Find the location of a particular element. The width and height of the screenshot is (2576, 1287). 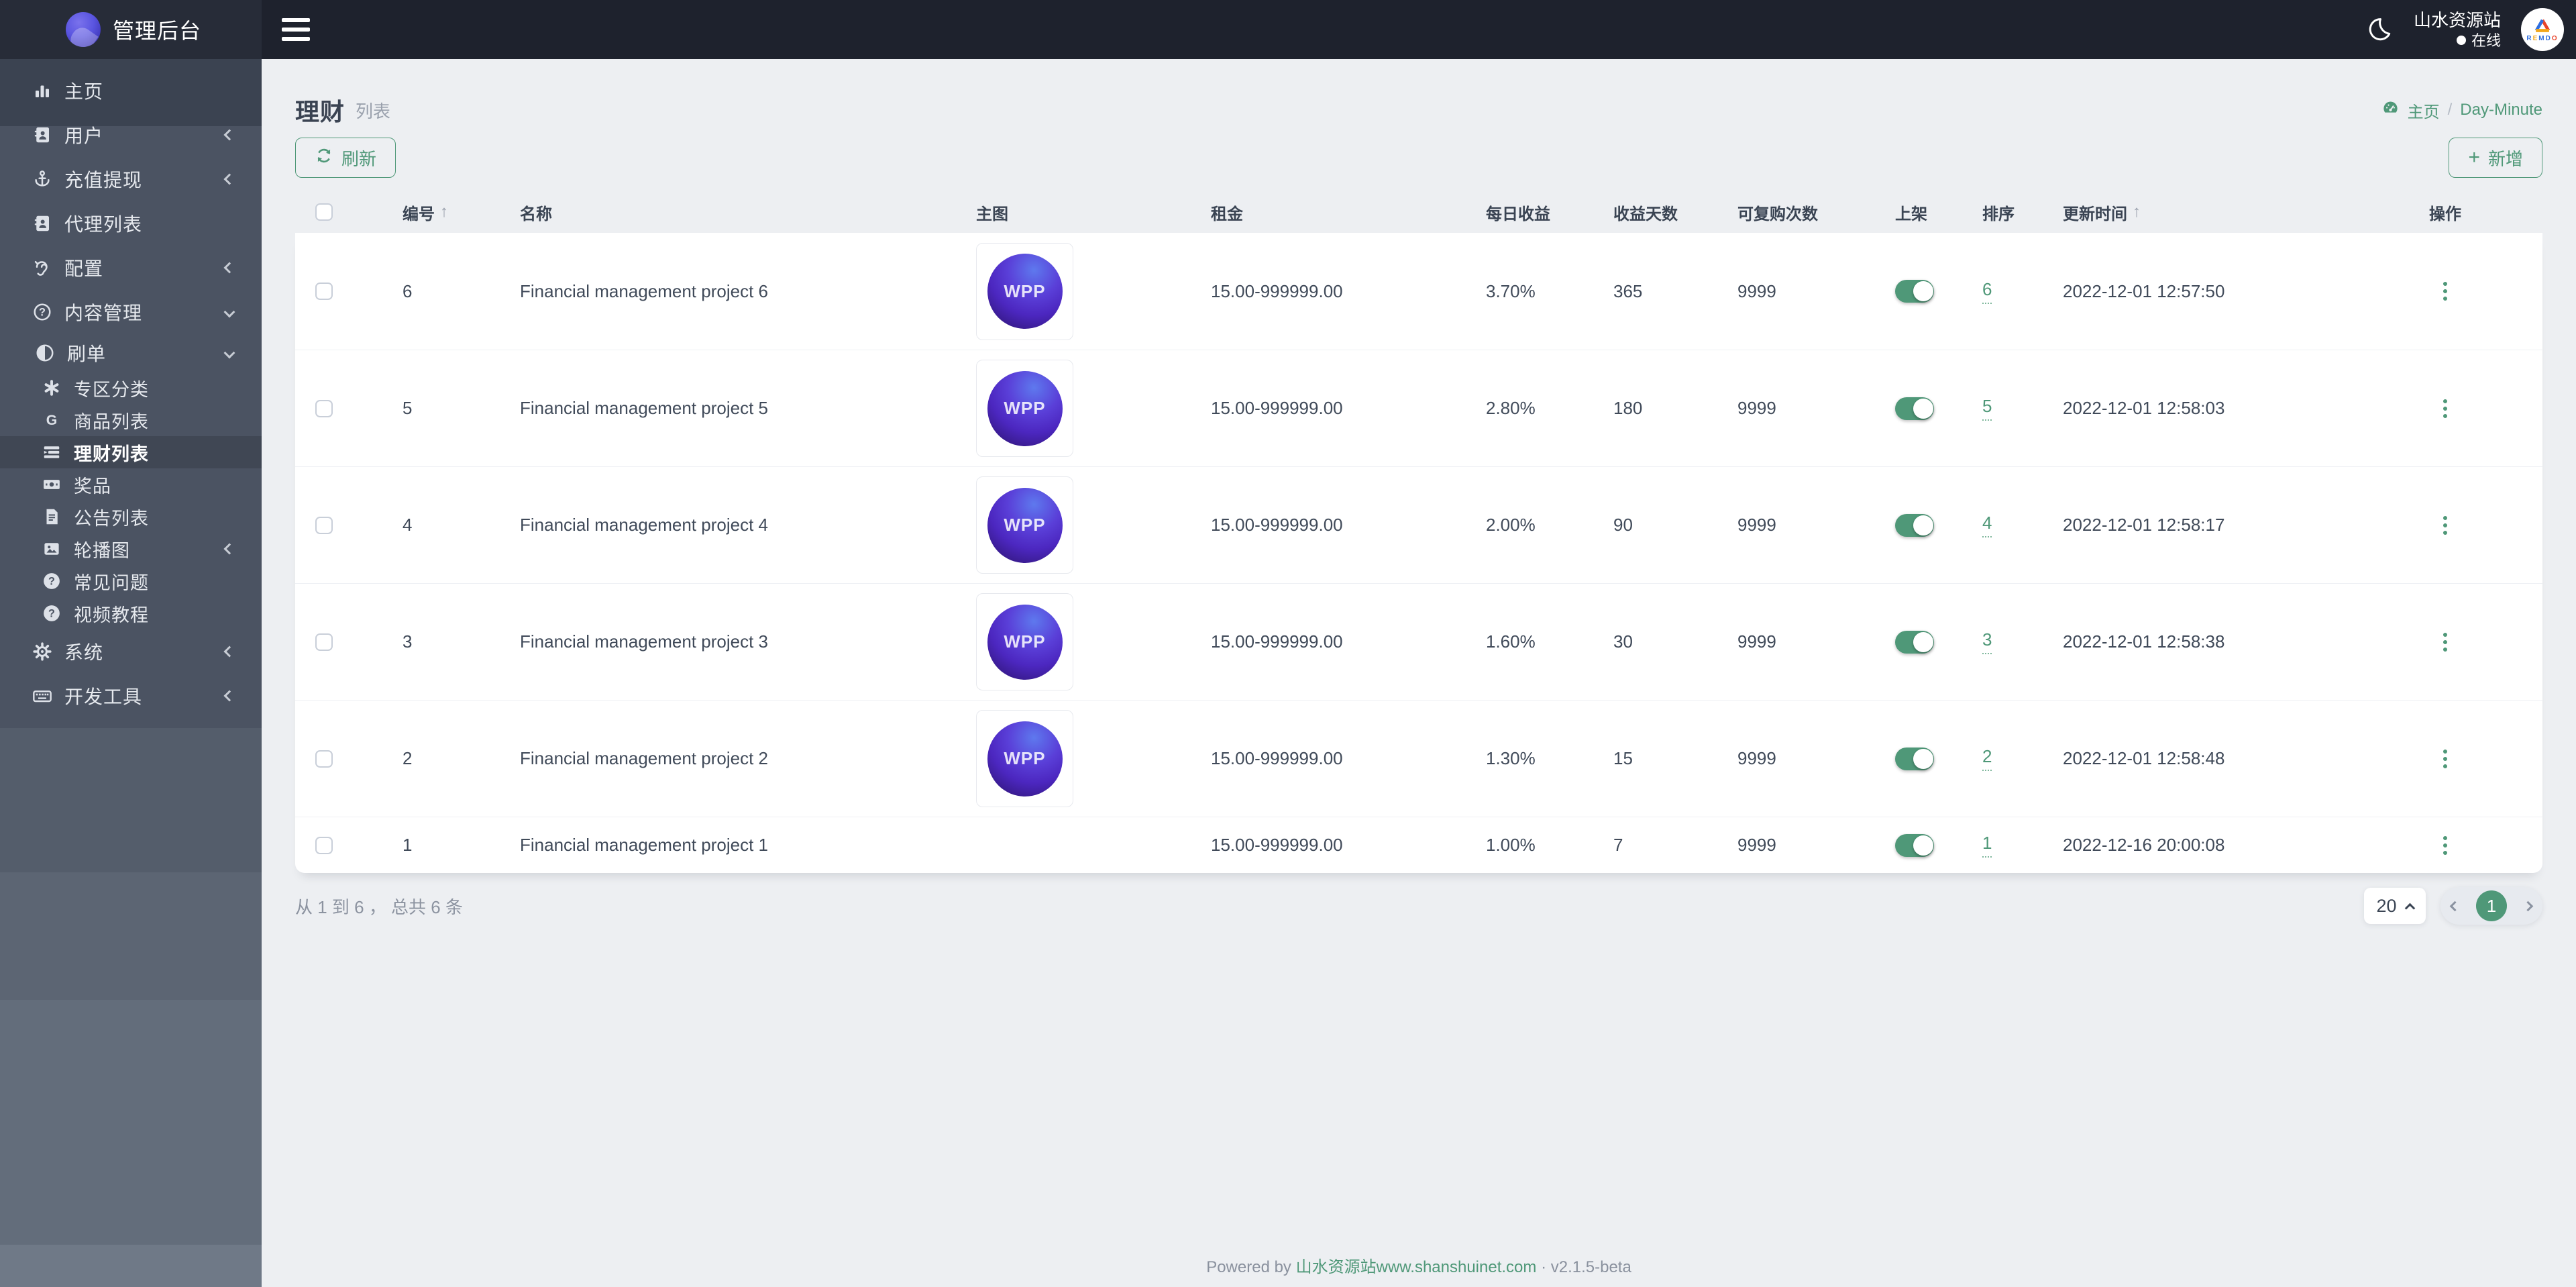

sidebar-item-视频教程: ? 视频教程 is located at coordinates (131, 613).